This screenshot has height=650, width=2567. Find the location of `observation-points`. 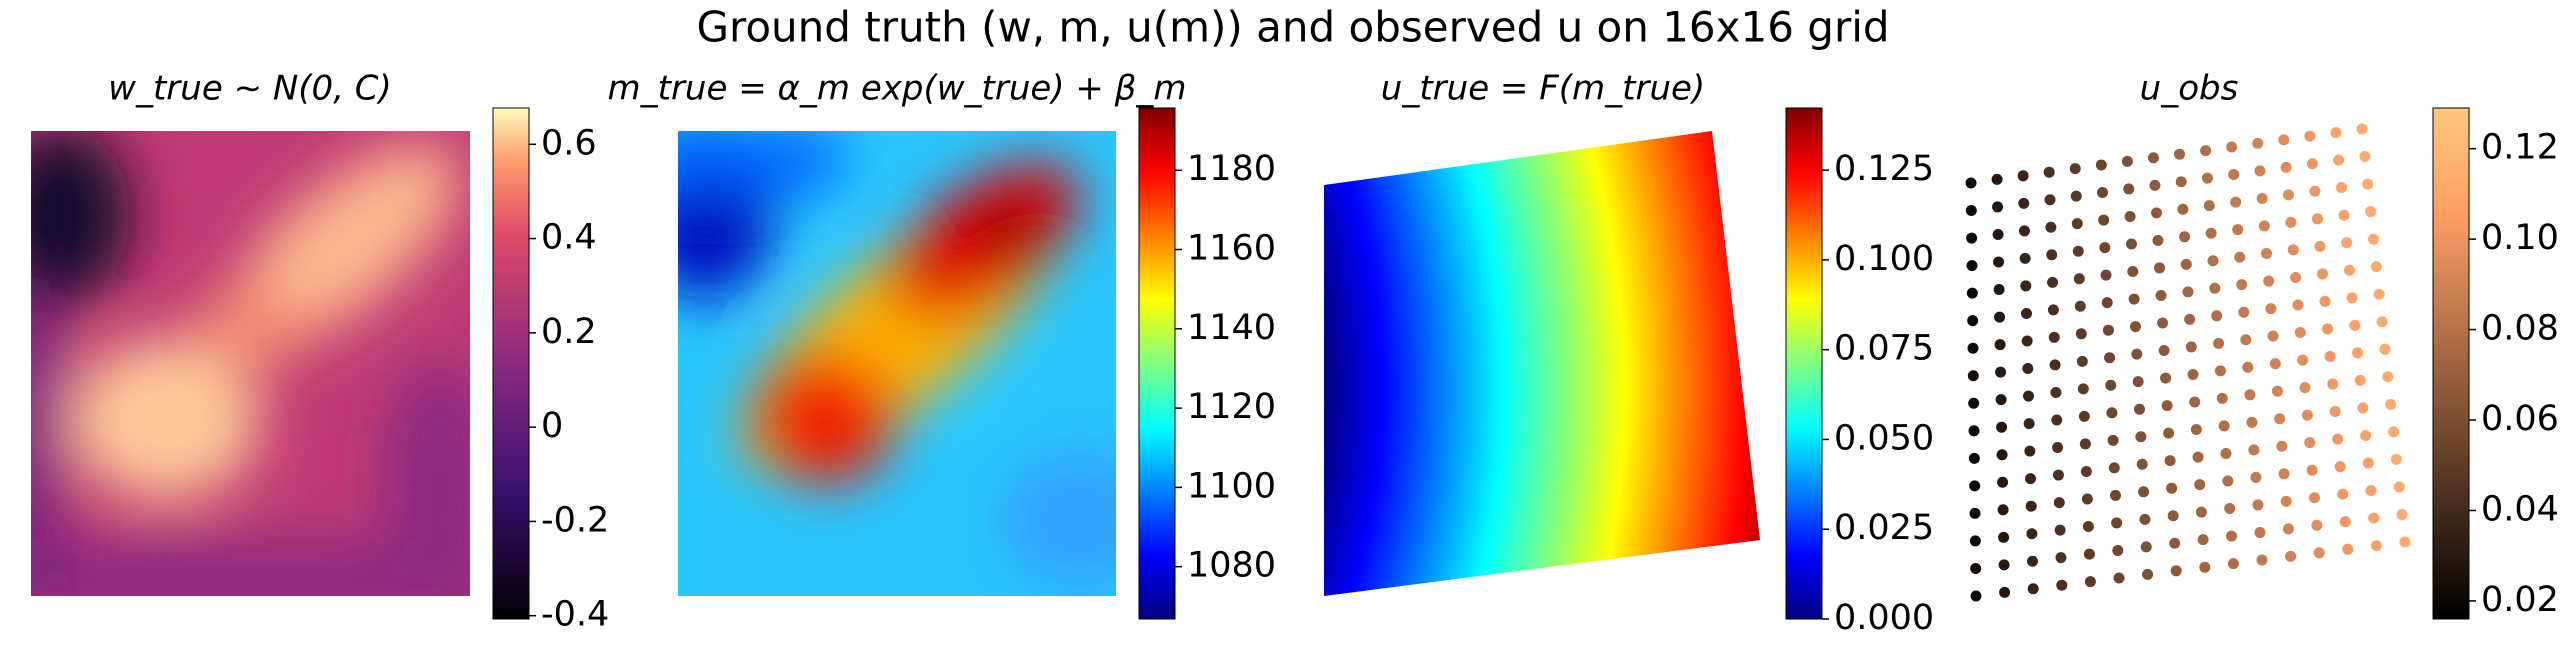

observation-points is located at coordinates (2188, 362).